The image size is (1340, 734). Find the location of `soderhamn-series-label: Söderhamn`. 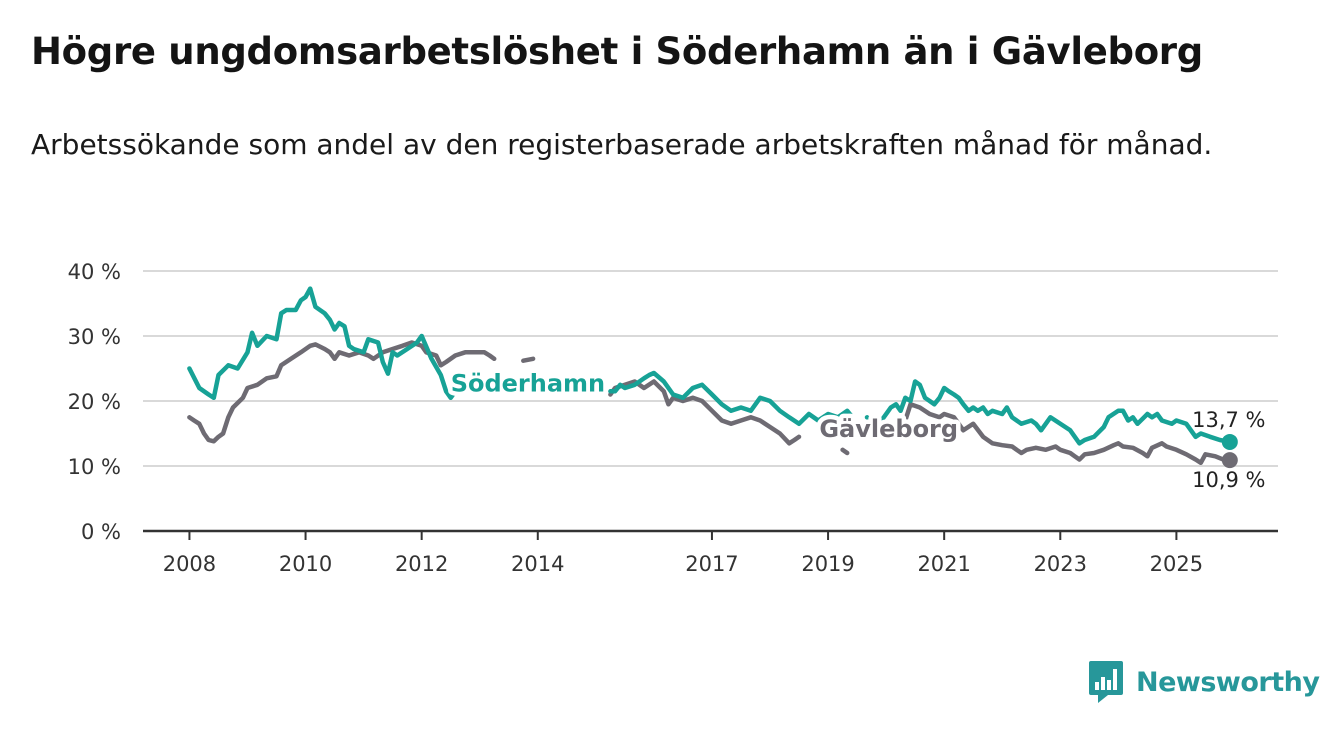

soderhamn-series-label: Söderhamn is located at coordinates (528, 383).